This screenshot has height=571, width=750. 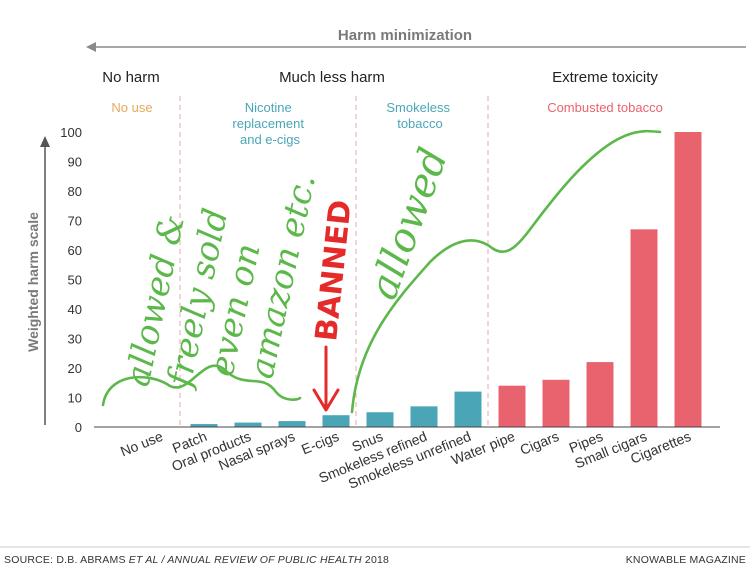 What do you see at coordinates (600, 394) in the screenshot?
I see `bar-pipes` at bounding box center [600, 394].